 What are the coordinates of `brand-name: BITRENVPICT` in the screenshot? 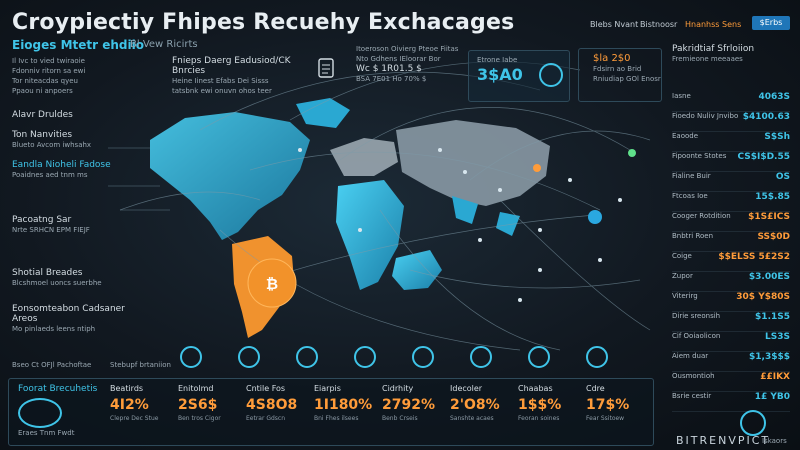 It's located at (723, 440).